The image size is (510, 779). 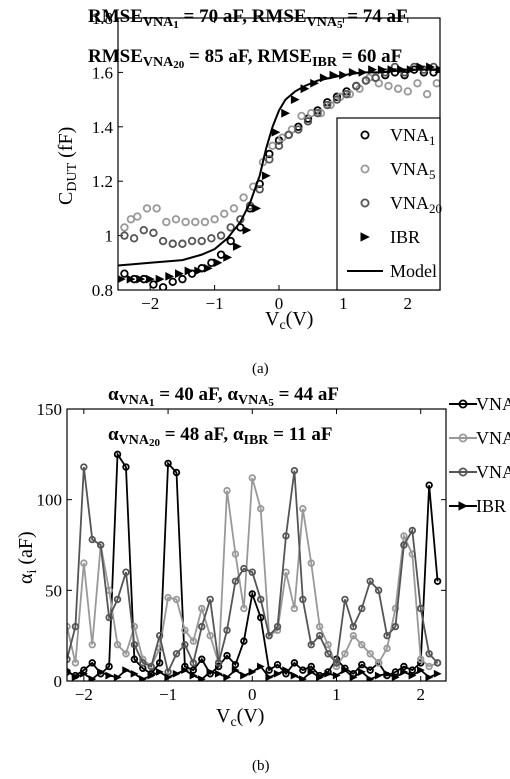 I want to click on legend-label: VNA1, so click(x=493, y=405).